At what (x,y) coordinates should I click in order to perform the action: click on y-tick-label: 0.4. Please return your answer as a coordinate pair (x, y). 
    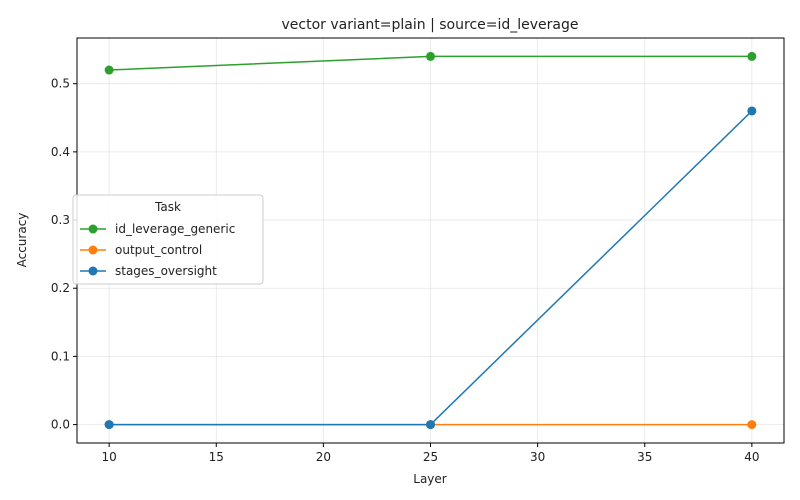
    Looking at the image, I should click on (60, 152).